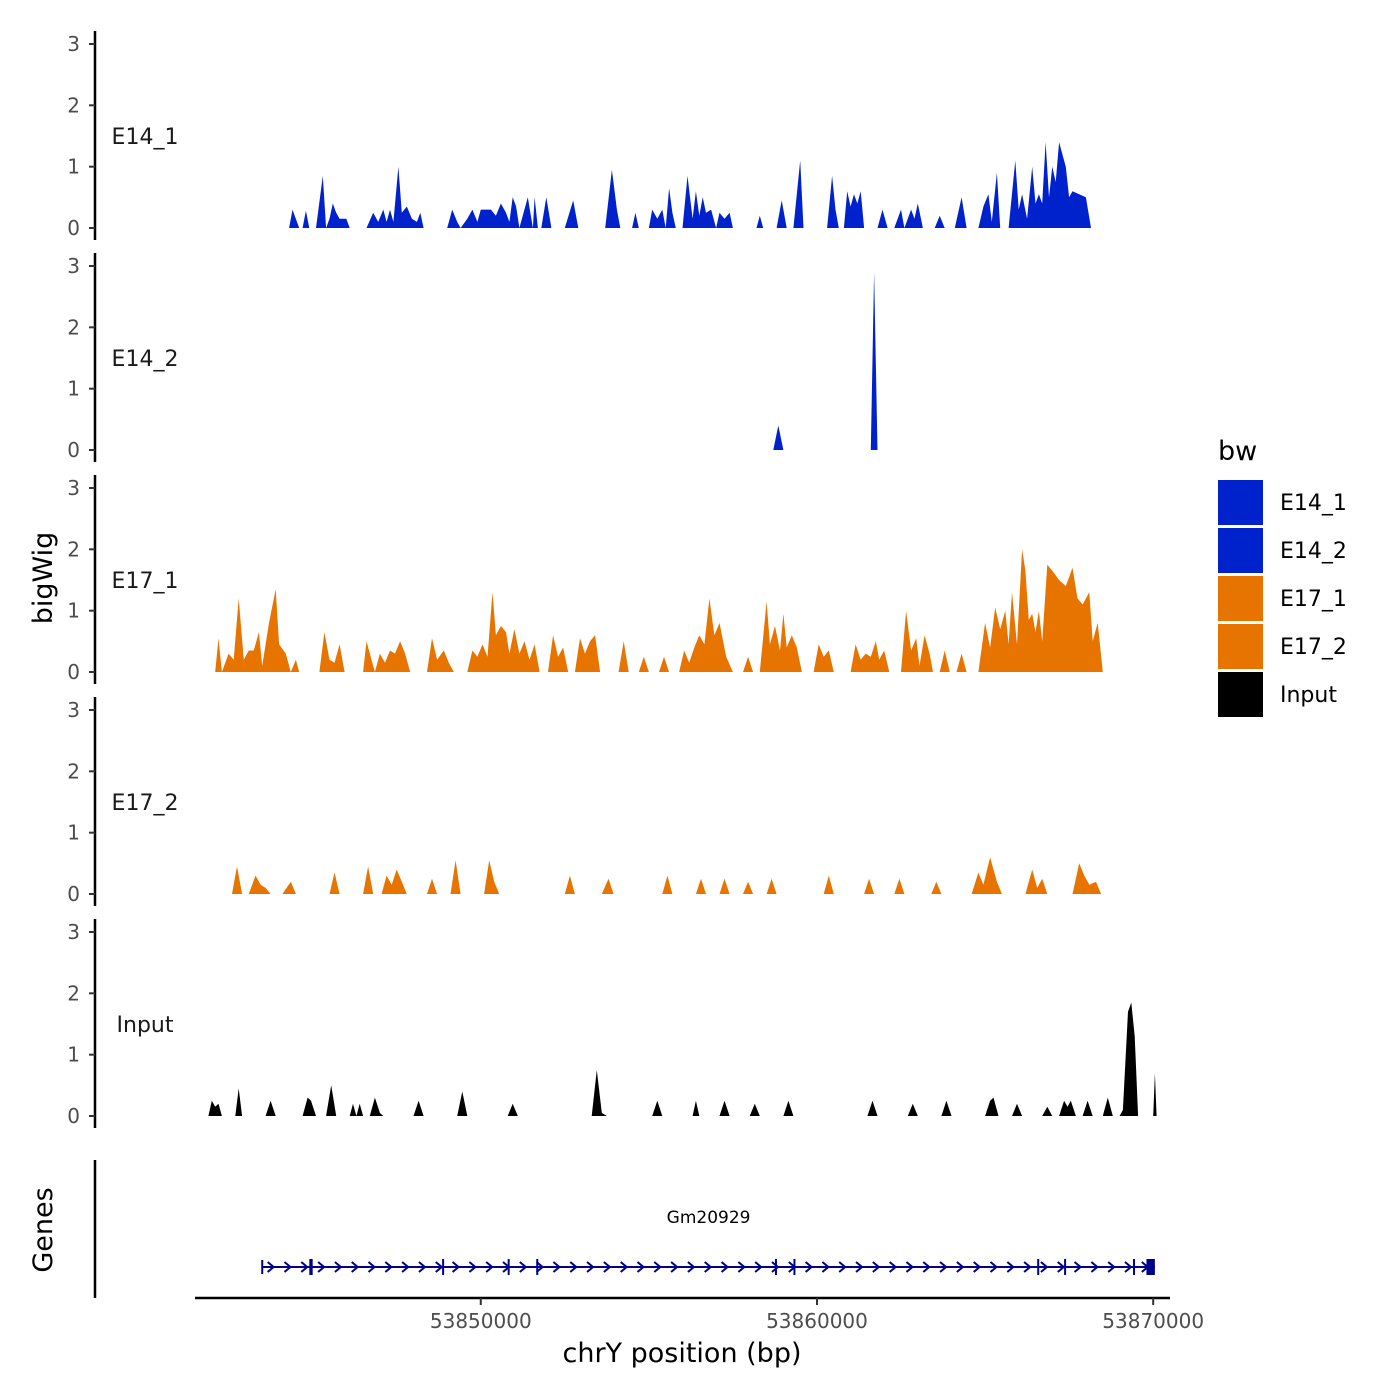  Describe the element at coordinates (699, 1314) in the screenshot. I see `x-axis: 53850000 53860000 53870000` at that location.